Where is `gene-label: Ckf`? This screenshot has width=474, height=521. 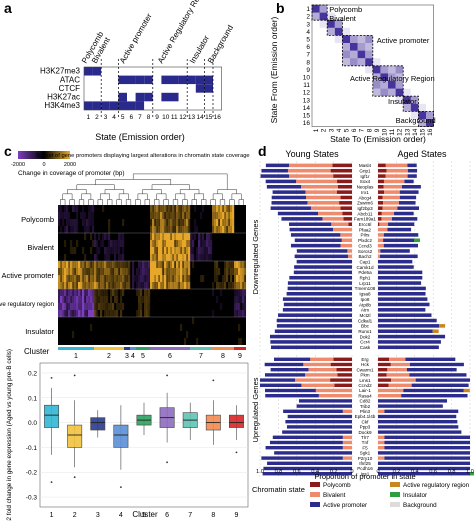 gene-label: Ckf is located at coordinates (366, 421).